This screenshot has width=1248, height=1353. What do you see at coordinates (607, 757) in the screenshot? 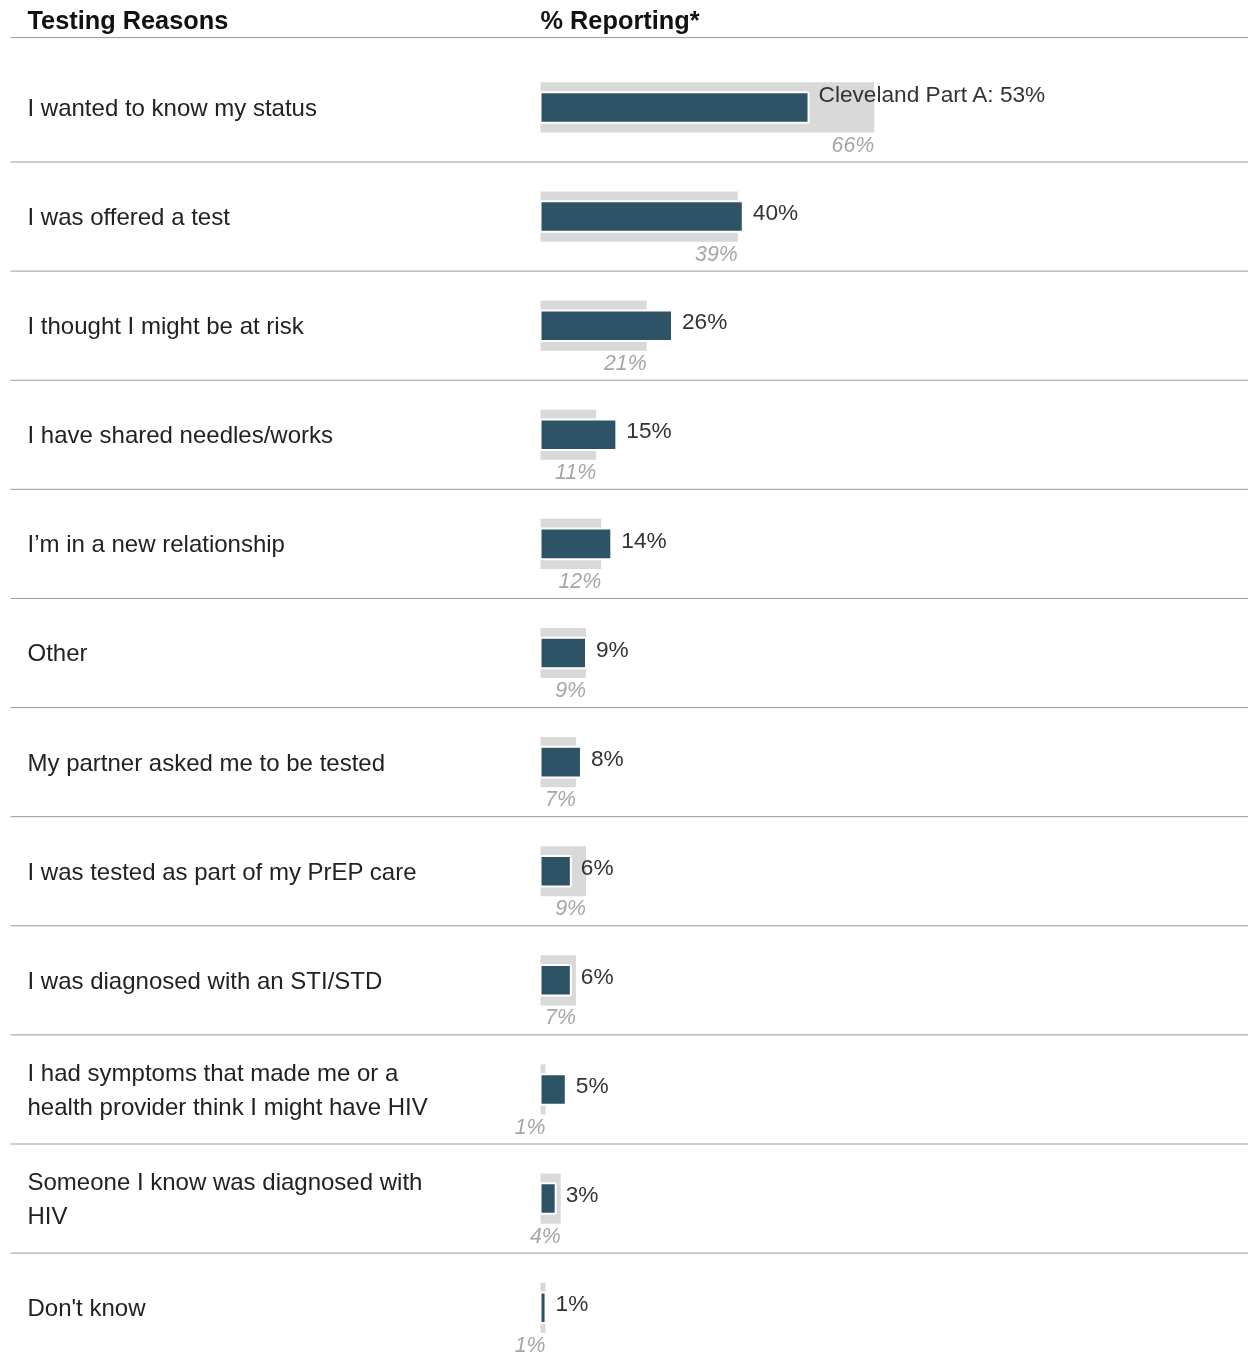
I see `data-label: 8%` at bounding box center [607, 757].